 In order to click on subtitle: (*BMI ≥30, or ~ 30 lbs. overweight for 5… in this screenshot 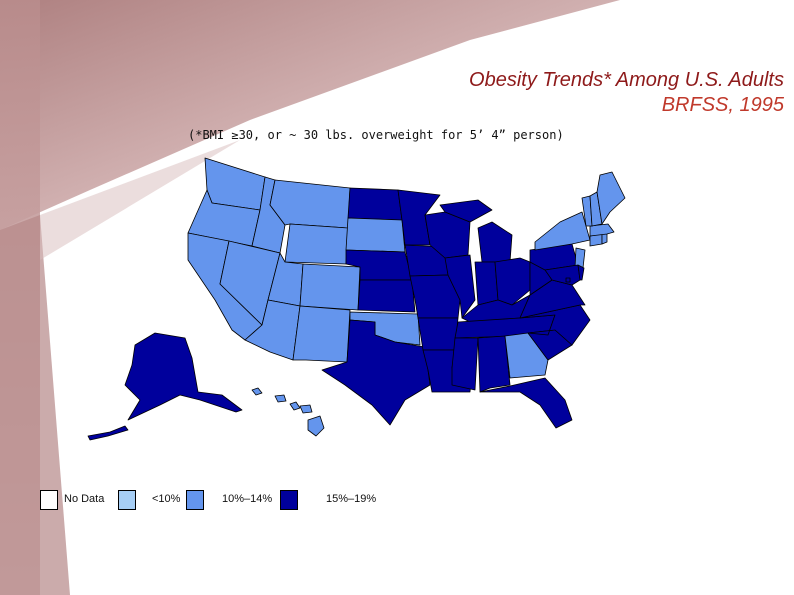, I will do `click(376, 135)`.